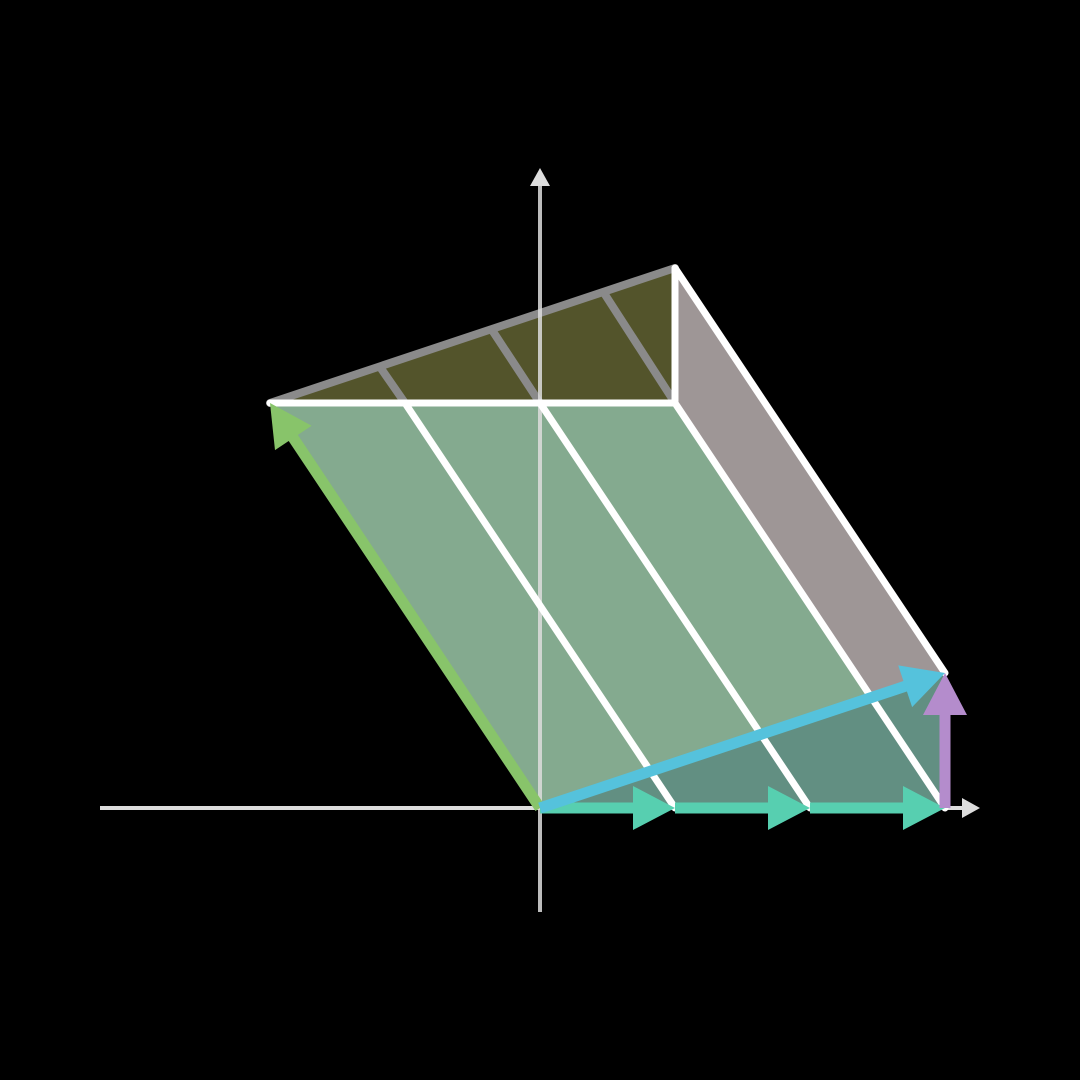 Image resolution: width=1080 pixels, height=1080 pixels. Describe the element at coordinates (540, 177) in the screenshot. I see `y-axis-arrow-icon` at that location.